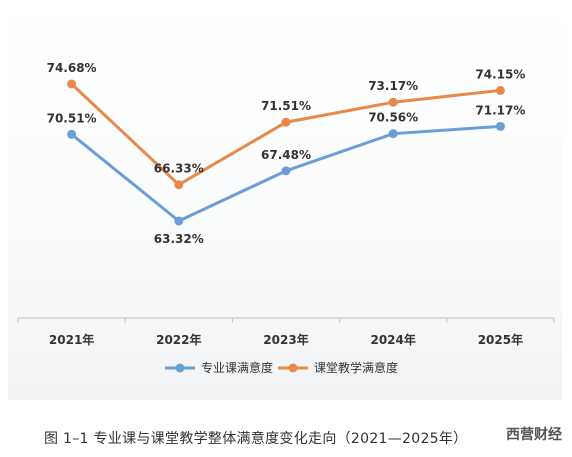 Image resolution: width=572 pixels, height=457 pixels. What do you see at coordinates (500, 110) in the screenshot?
I see `data-label: 71.17%` at bounding box center [500, 110].